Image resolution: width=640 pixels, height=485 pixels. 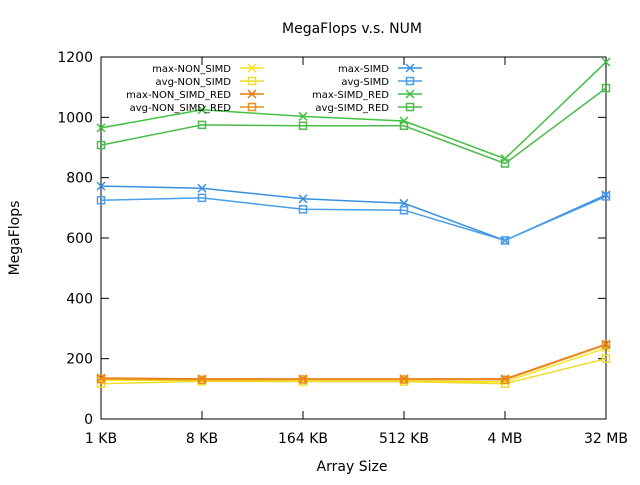 What do you see at coordinates (194, 82) in the screenshot?
I see `legend-label: avg-NON_SIMD` at bounding box center [194, 82].